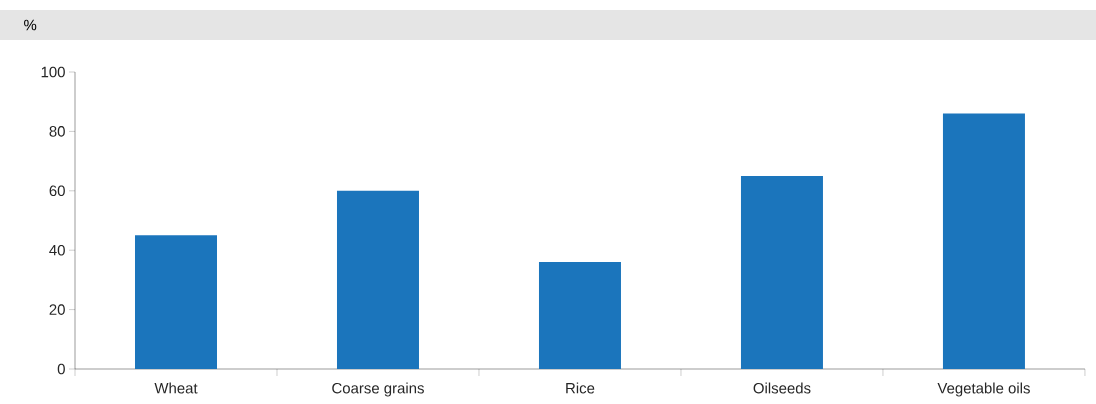  Describe the element at coordinates (57, 191) in the screenshot. I see `y-tick-label: 60` at that location.